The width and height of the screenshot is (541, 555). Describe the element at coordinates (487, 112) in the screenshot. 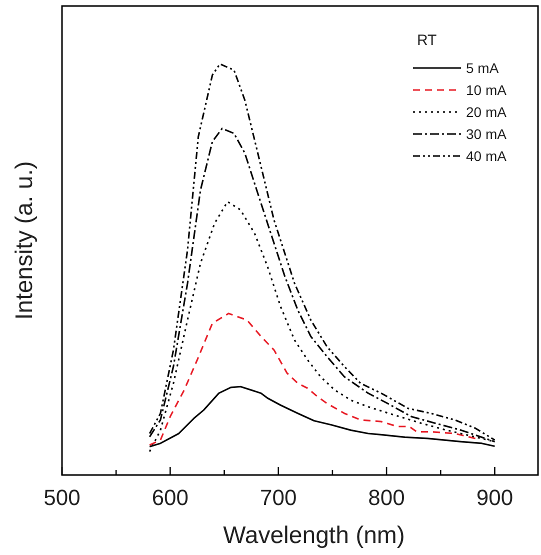

I see `legend-label: 20 mA` at that location.